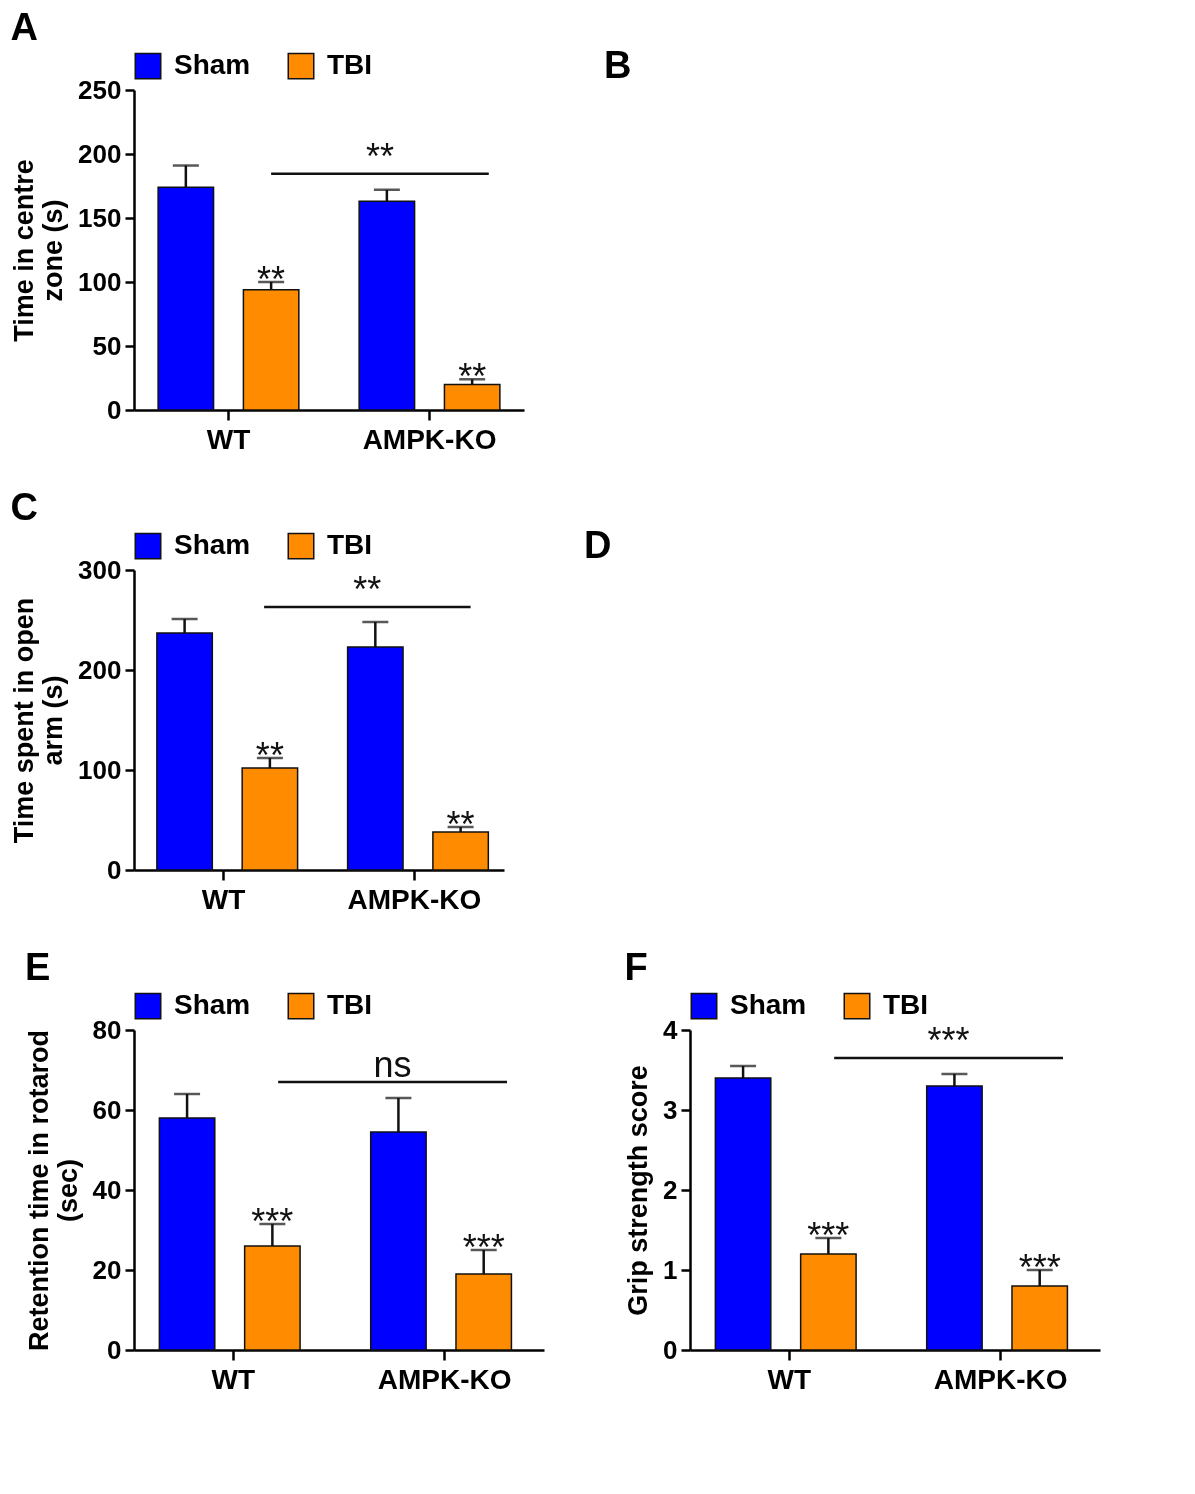  I want to click on y-tick-label: 3, so click(670, 1109).